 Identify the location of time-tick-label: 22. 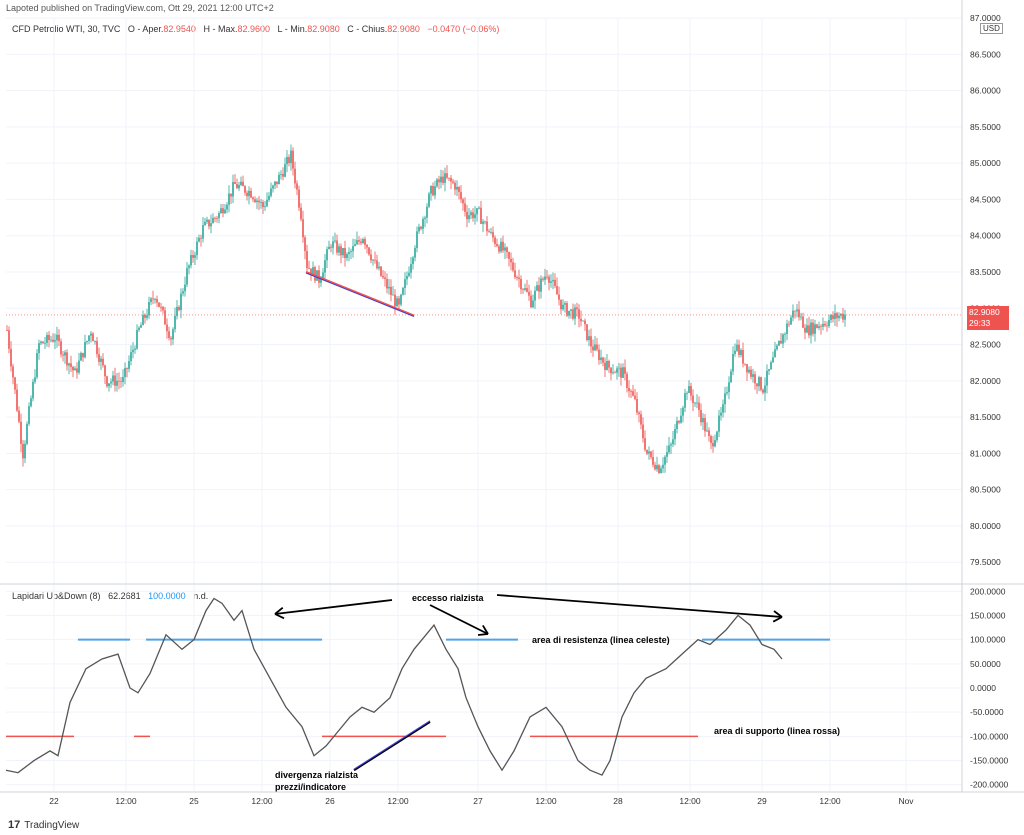
(54, 801).